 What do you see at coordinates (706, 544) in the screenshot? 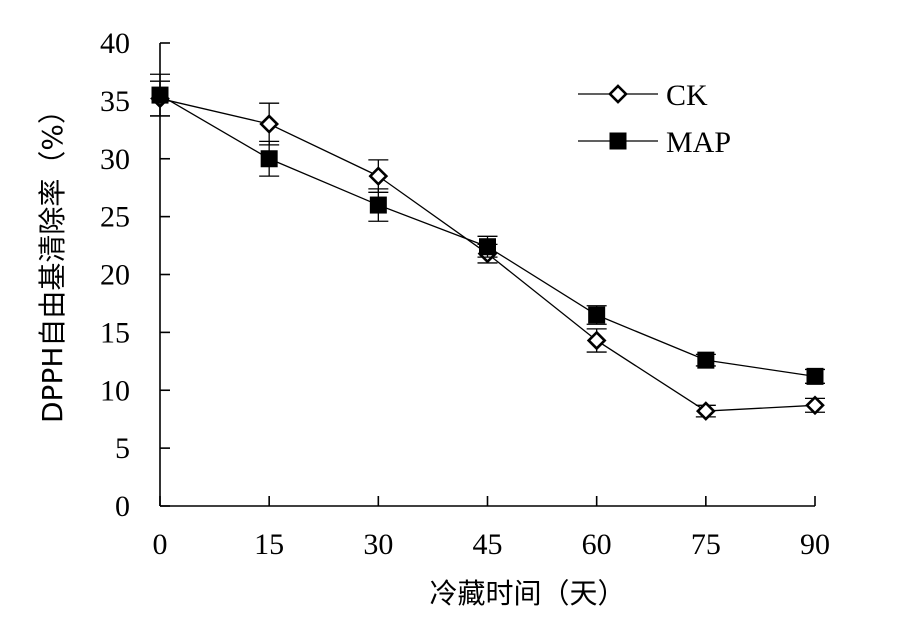
I see `x-tick-label: 75` at bounding box center [706, 544].